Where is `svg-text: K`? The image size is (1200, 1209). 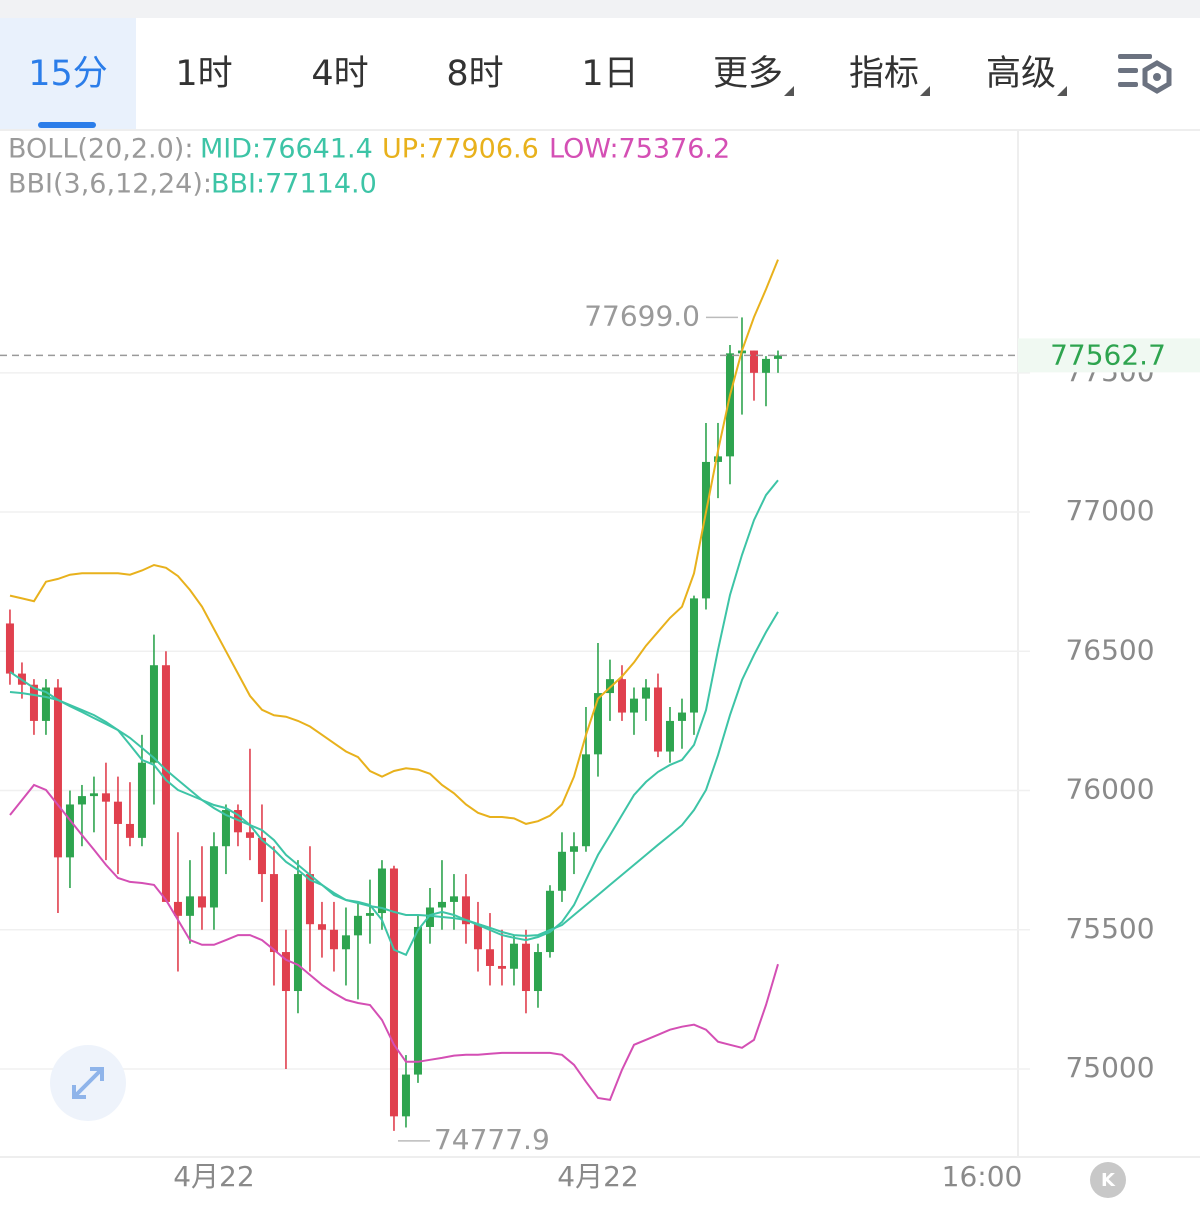 svg-text: K is located at coordinates (1108, 1180).